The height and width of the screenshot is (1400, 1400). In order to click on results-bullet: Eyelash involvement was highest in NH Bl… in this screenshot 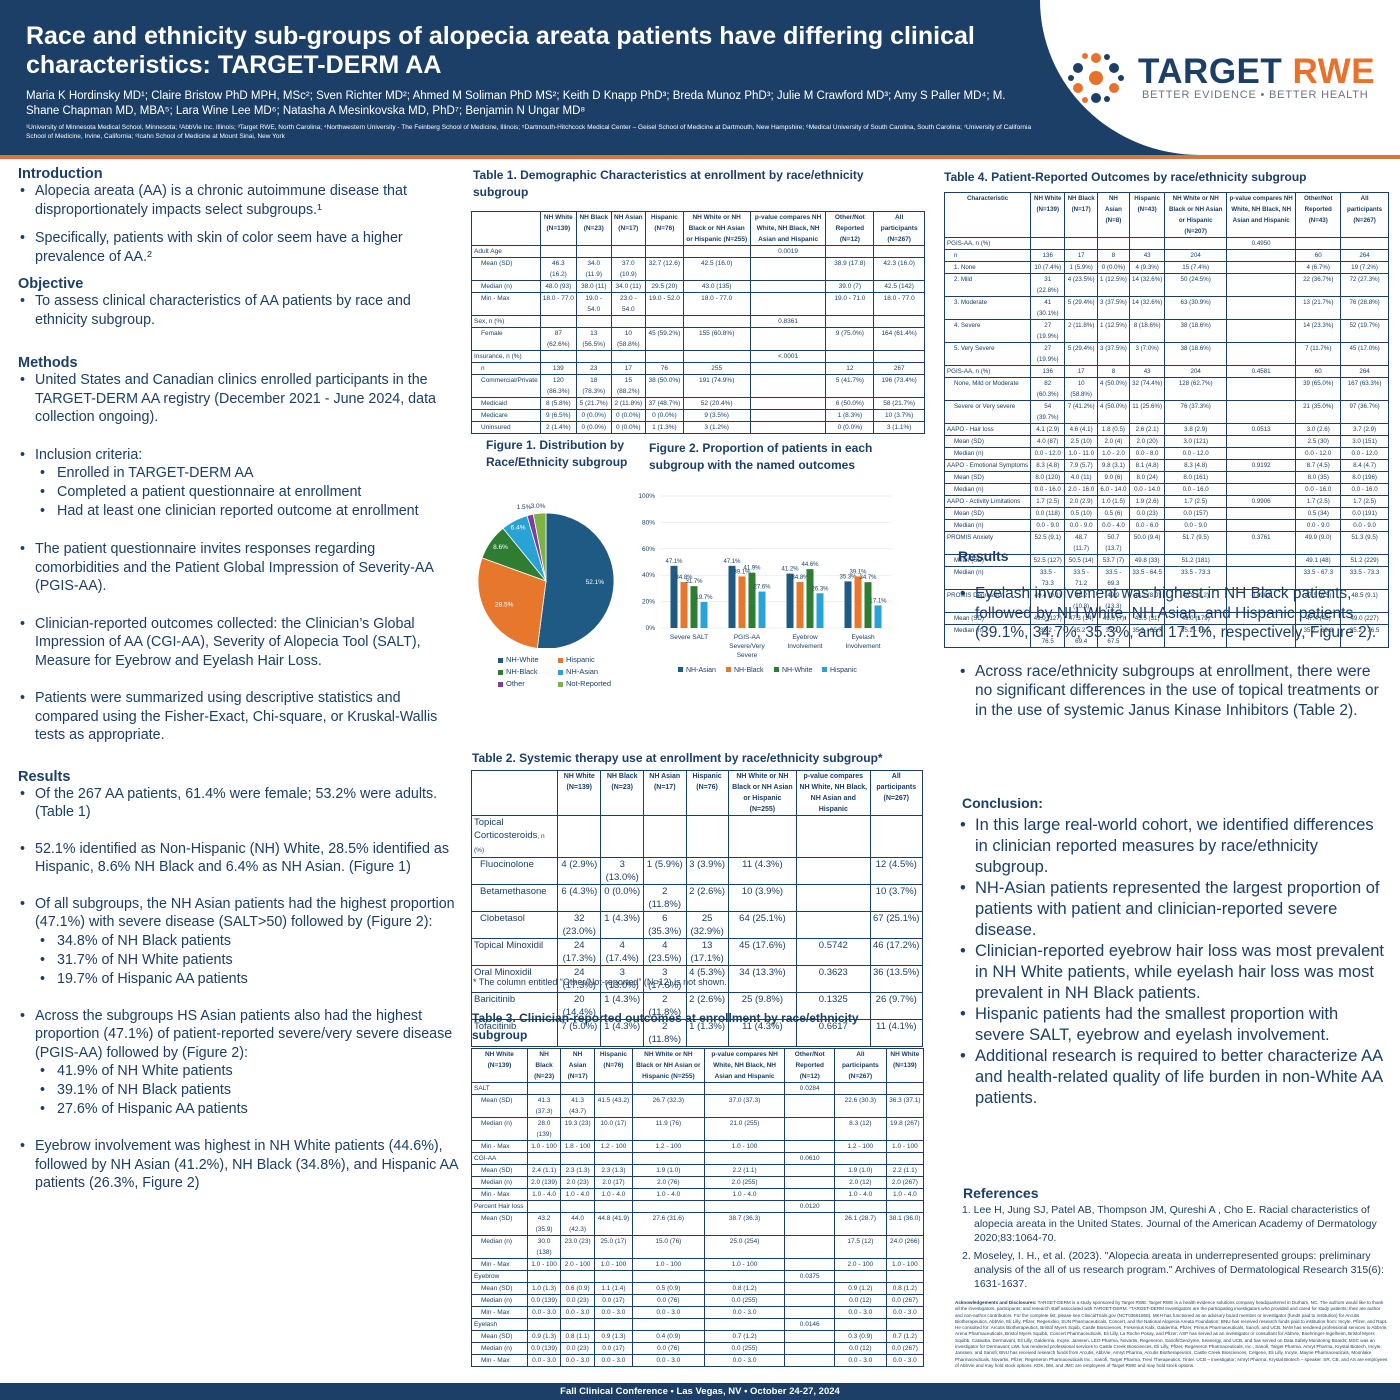, I will do `click(1173, 613)`.